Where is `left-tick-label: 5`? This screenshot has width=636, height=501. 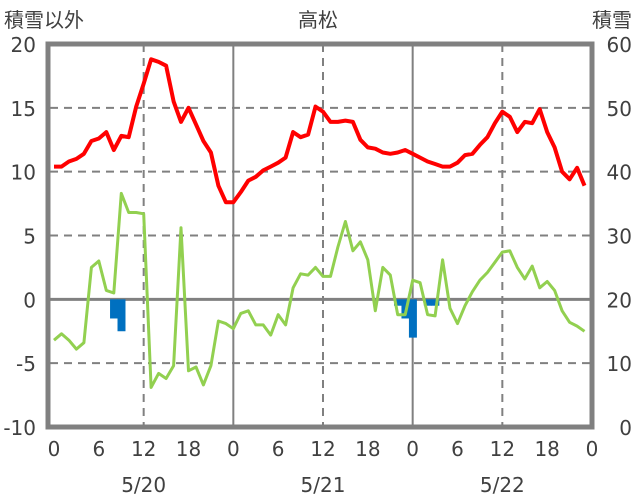
left-tick-label: 5 is located at coordinates (29, 237).